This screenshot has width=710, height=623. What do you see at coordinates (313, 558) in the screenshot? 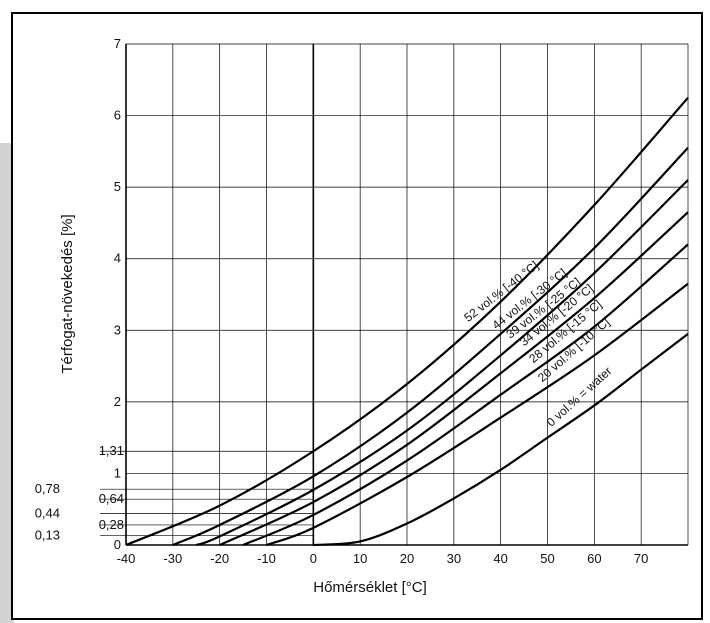
I see `x-tick-label: 0` at bounding box center [313, 558].